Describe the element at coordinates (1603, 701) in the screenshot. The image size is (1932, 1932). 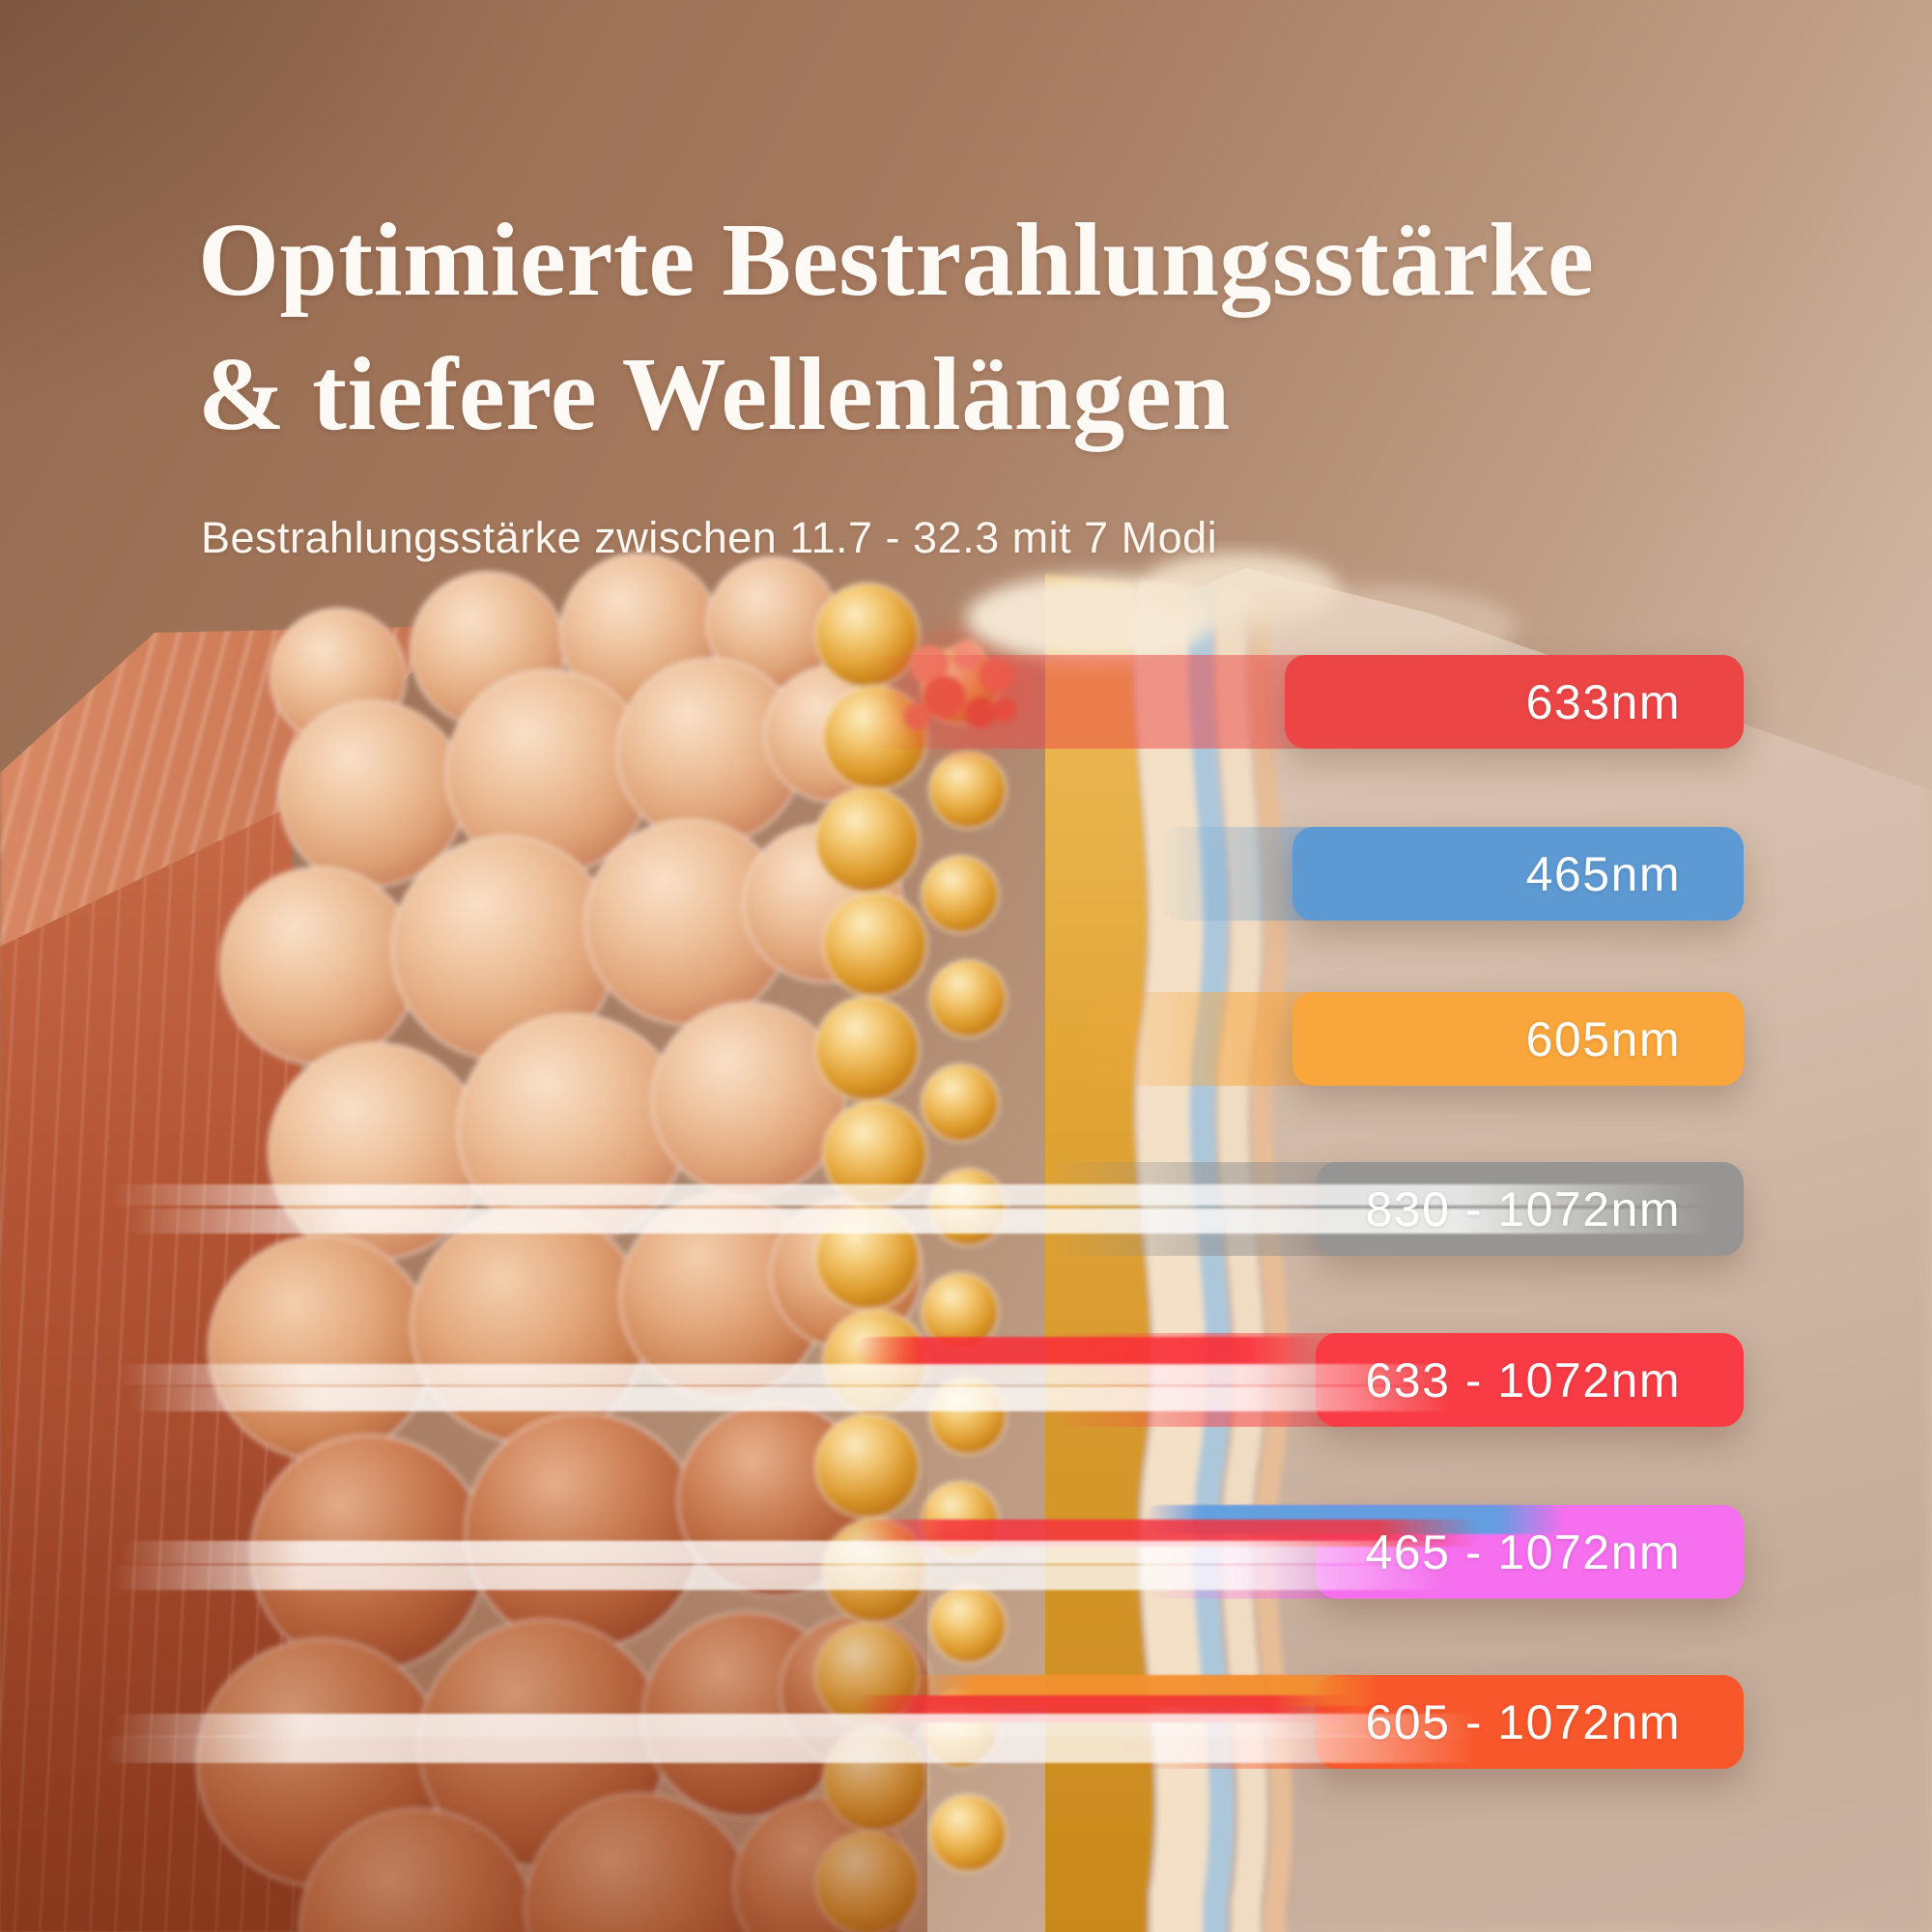
I see `bar-wavelength-label: 633nm` at that location.